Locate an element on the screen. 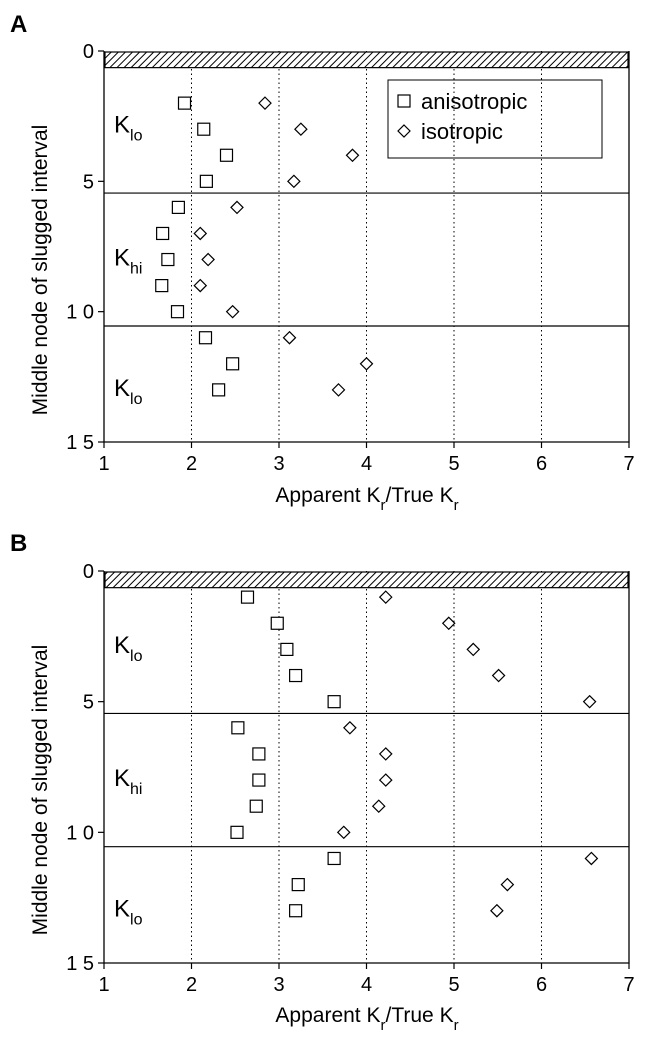 Image resolution: width=650 pixels, height=1048 pixels. legend: anisotropic isotropic is located at coordinates (495, 119).